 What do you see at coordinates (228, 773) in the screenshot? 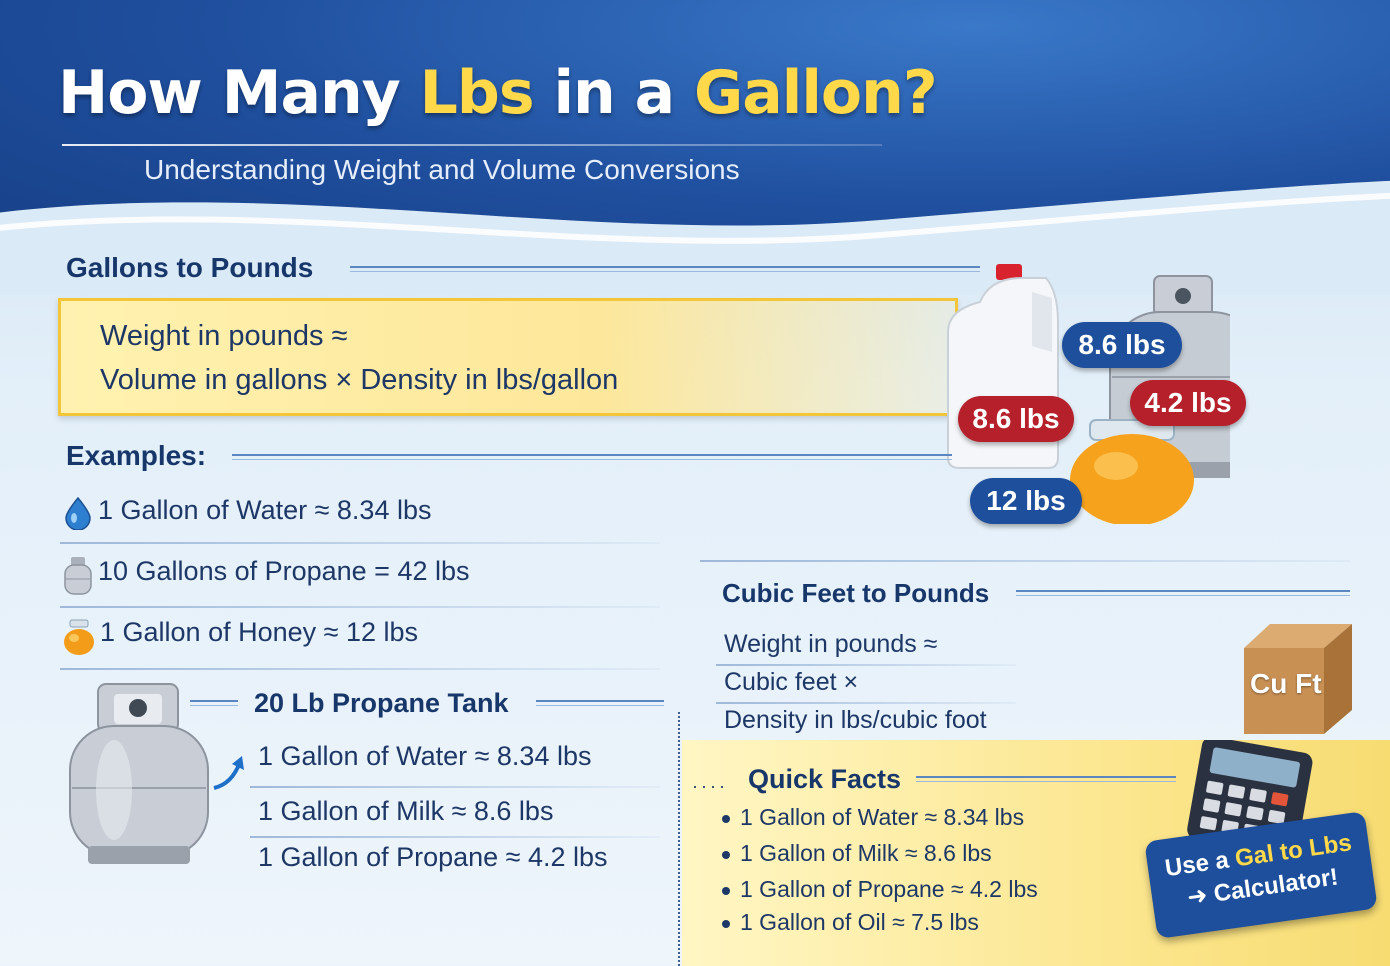
I see `arrow-icon` at bounding box center [228, 773].